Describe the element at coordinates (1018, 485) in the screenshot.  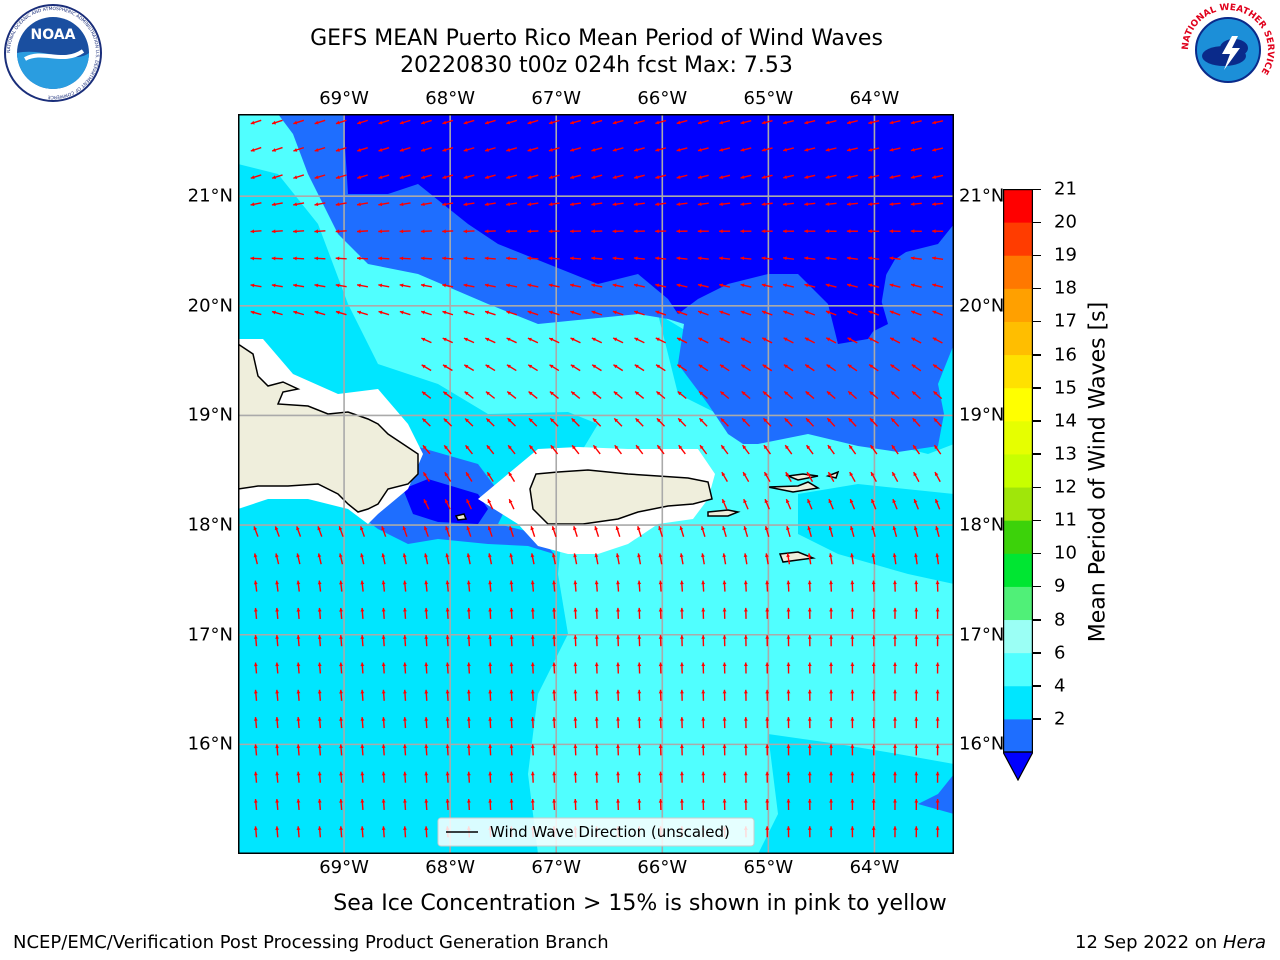
I see `colorbar` at that location.